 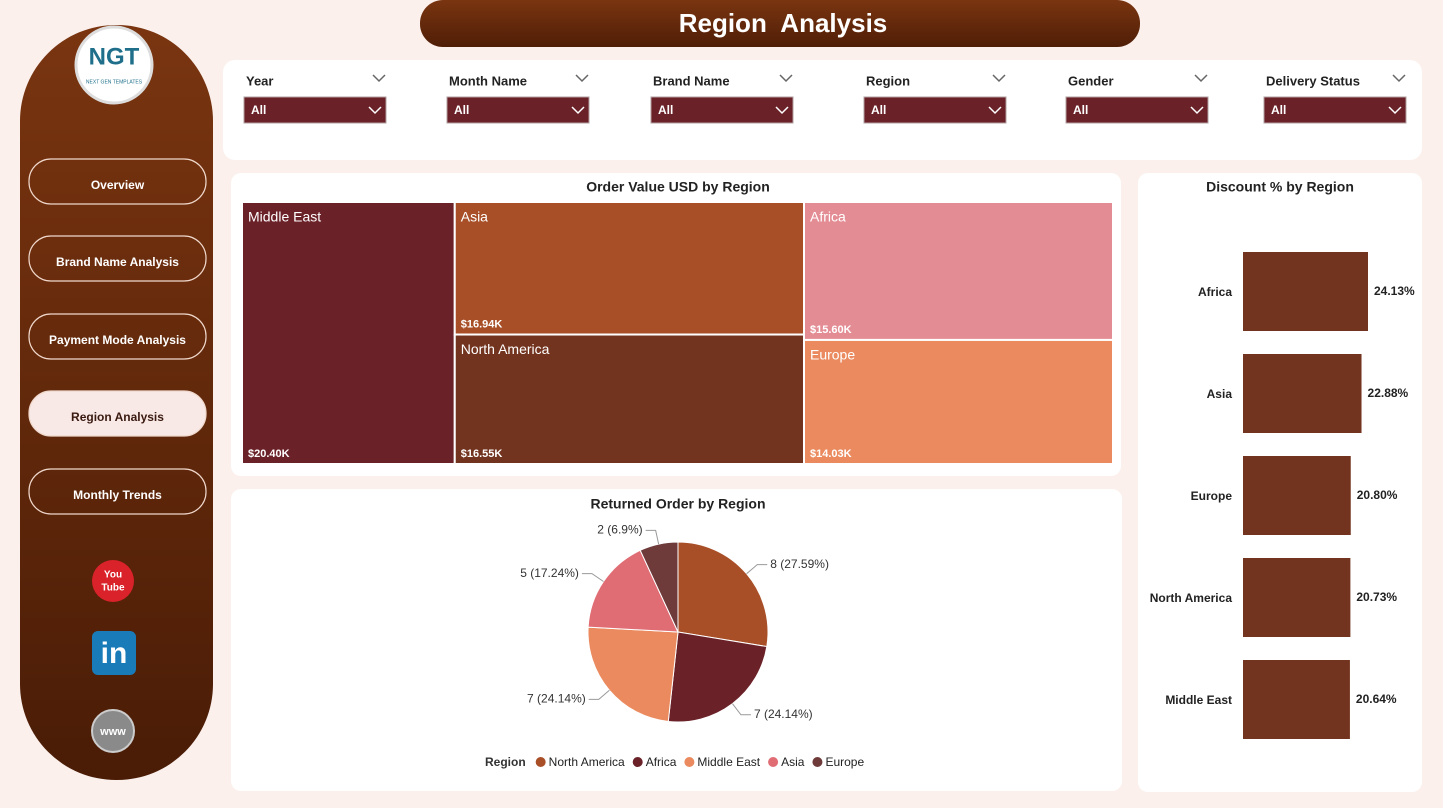 What do you see at coordinates (488, 80) in the screenshot?
I see `filter-label: Month Name` at bounding box center [488, 80].